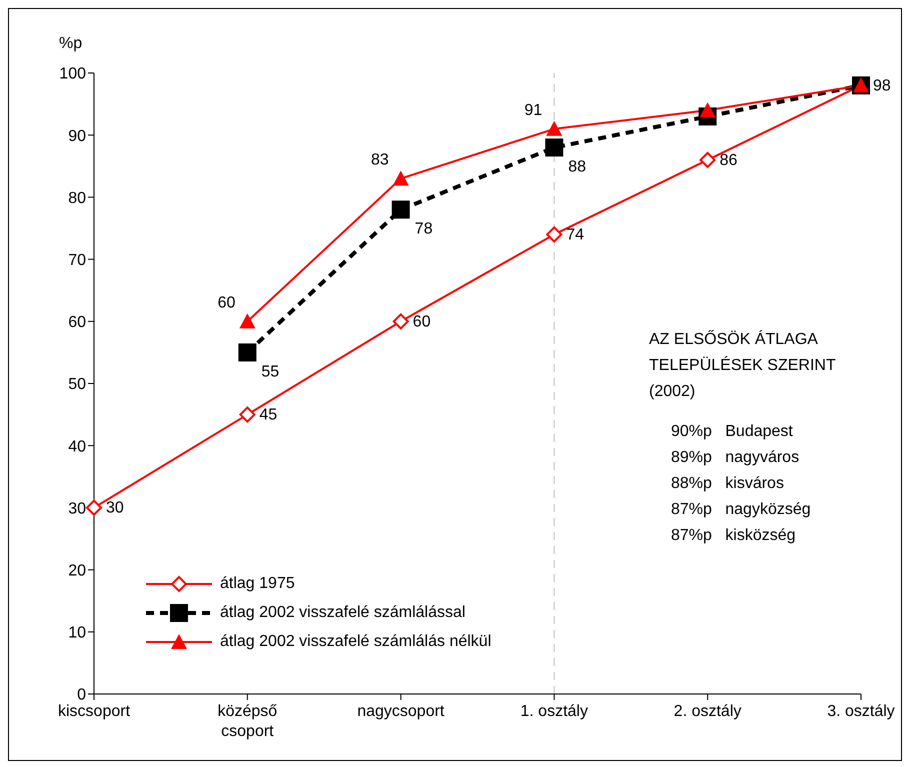 The width and height of the screenshot is (908, 767). What do you see at coordinates (77, 385) in the screenshot?
I see `y-tick-label: 50` at bounding box center [77, 385].